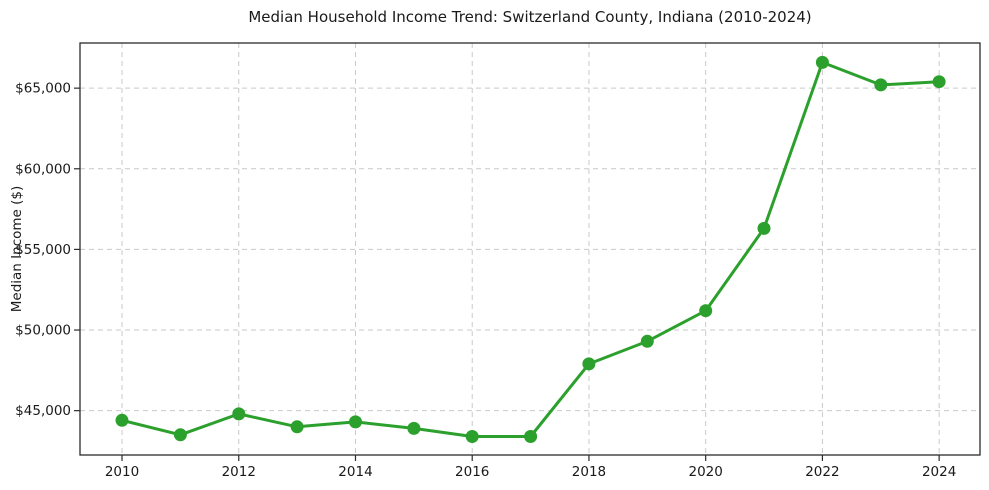 Image resolution: width=989 pixels, height=490 pixels. Describe the element at coordinates (239, 472) in the screenshot. I see `x-tick-label-2012: 2012` at that location.